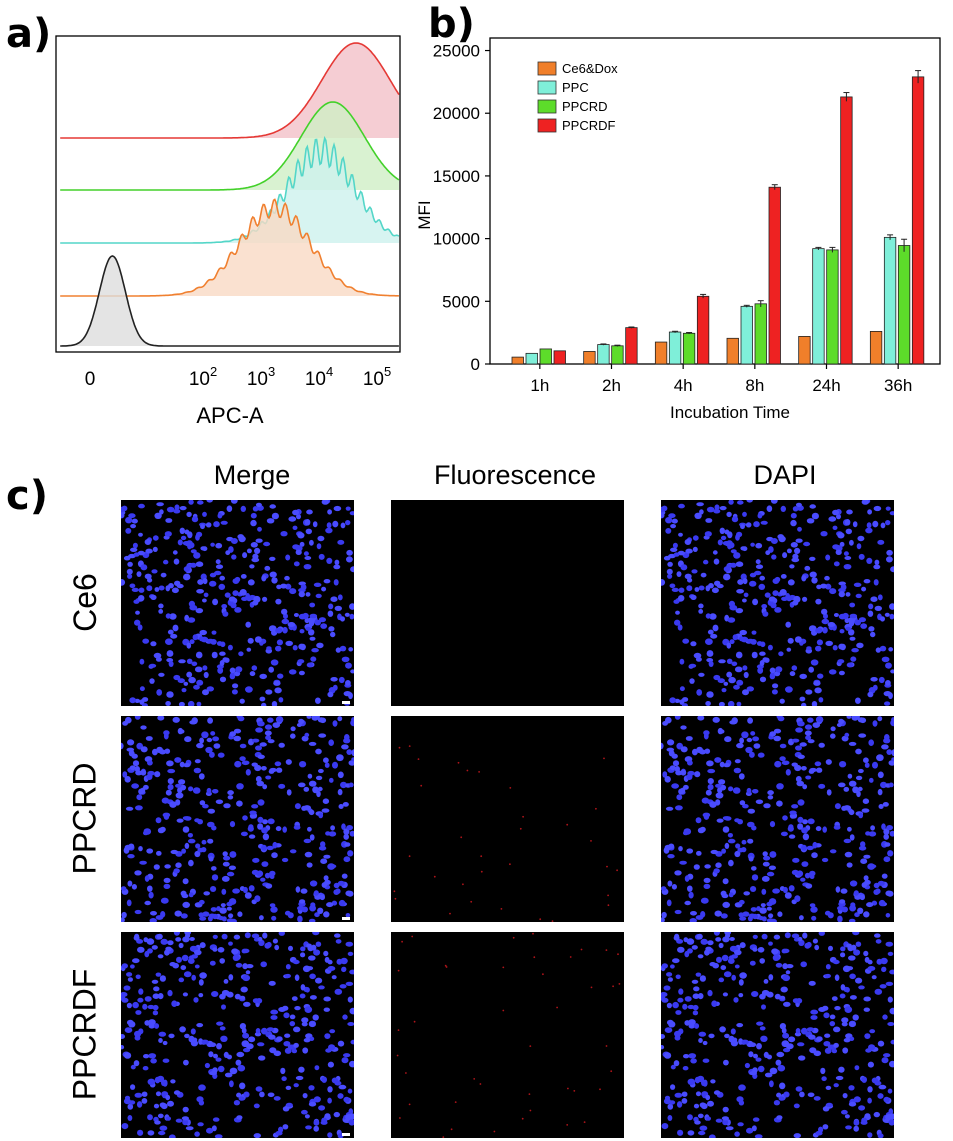 Image resolution: width=953 pixels, height=1141 pixels. Describe the element at coordinates (213, 371) in the screenshot. I see `tick-superscript: 2` at that location.